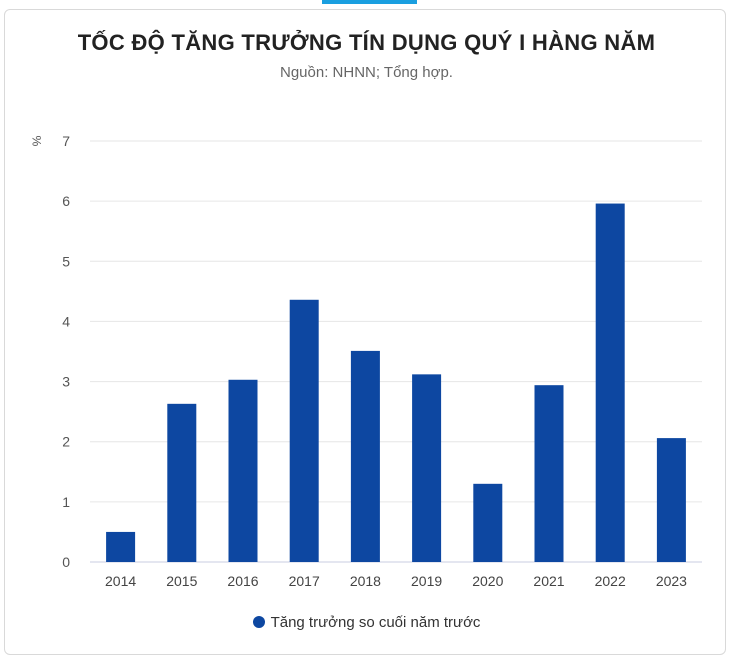 The image size is (733, 661). What do you see at coordinates (369, 2) in the screenshot?
I see `top-accent-bar` at bounding box center [369, 2].